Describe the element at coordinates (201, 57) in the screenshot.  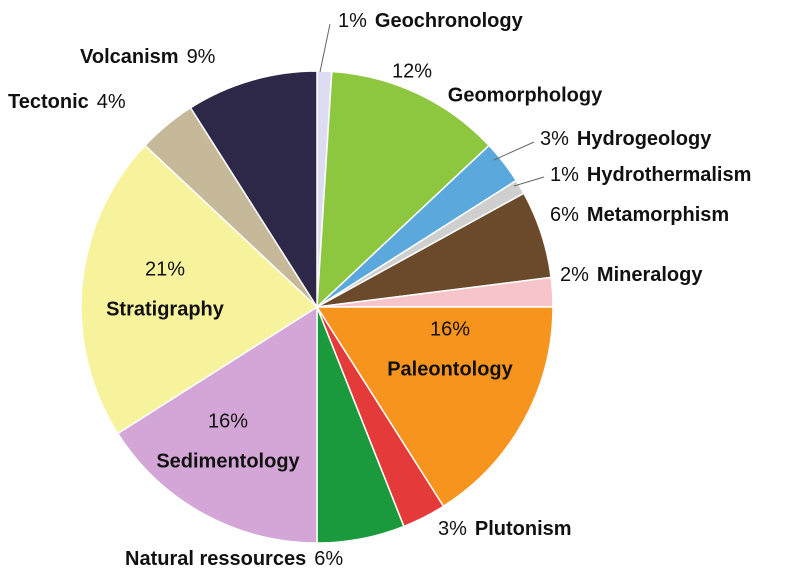
I see `slice-percent: 9%` at that location.